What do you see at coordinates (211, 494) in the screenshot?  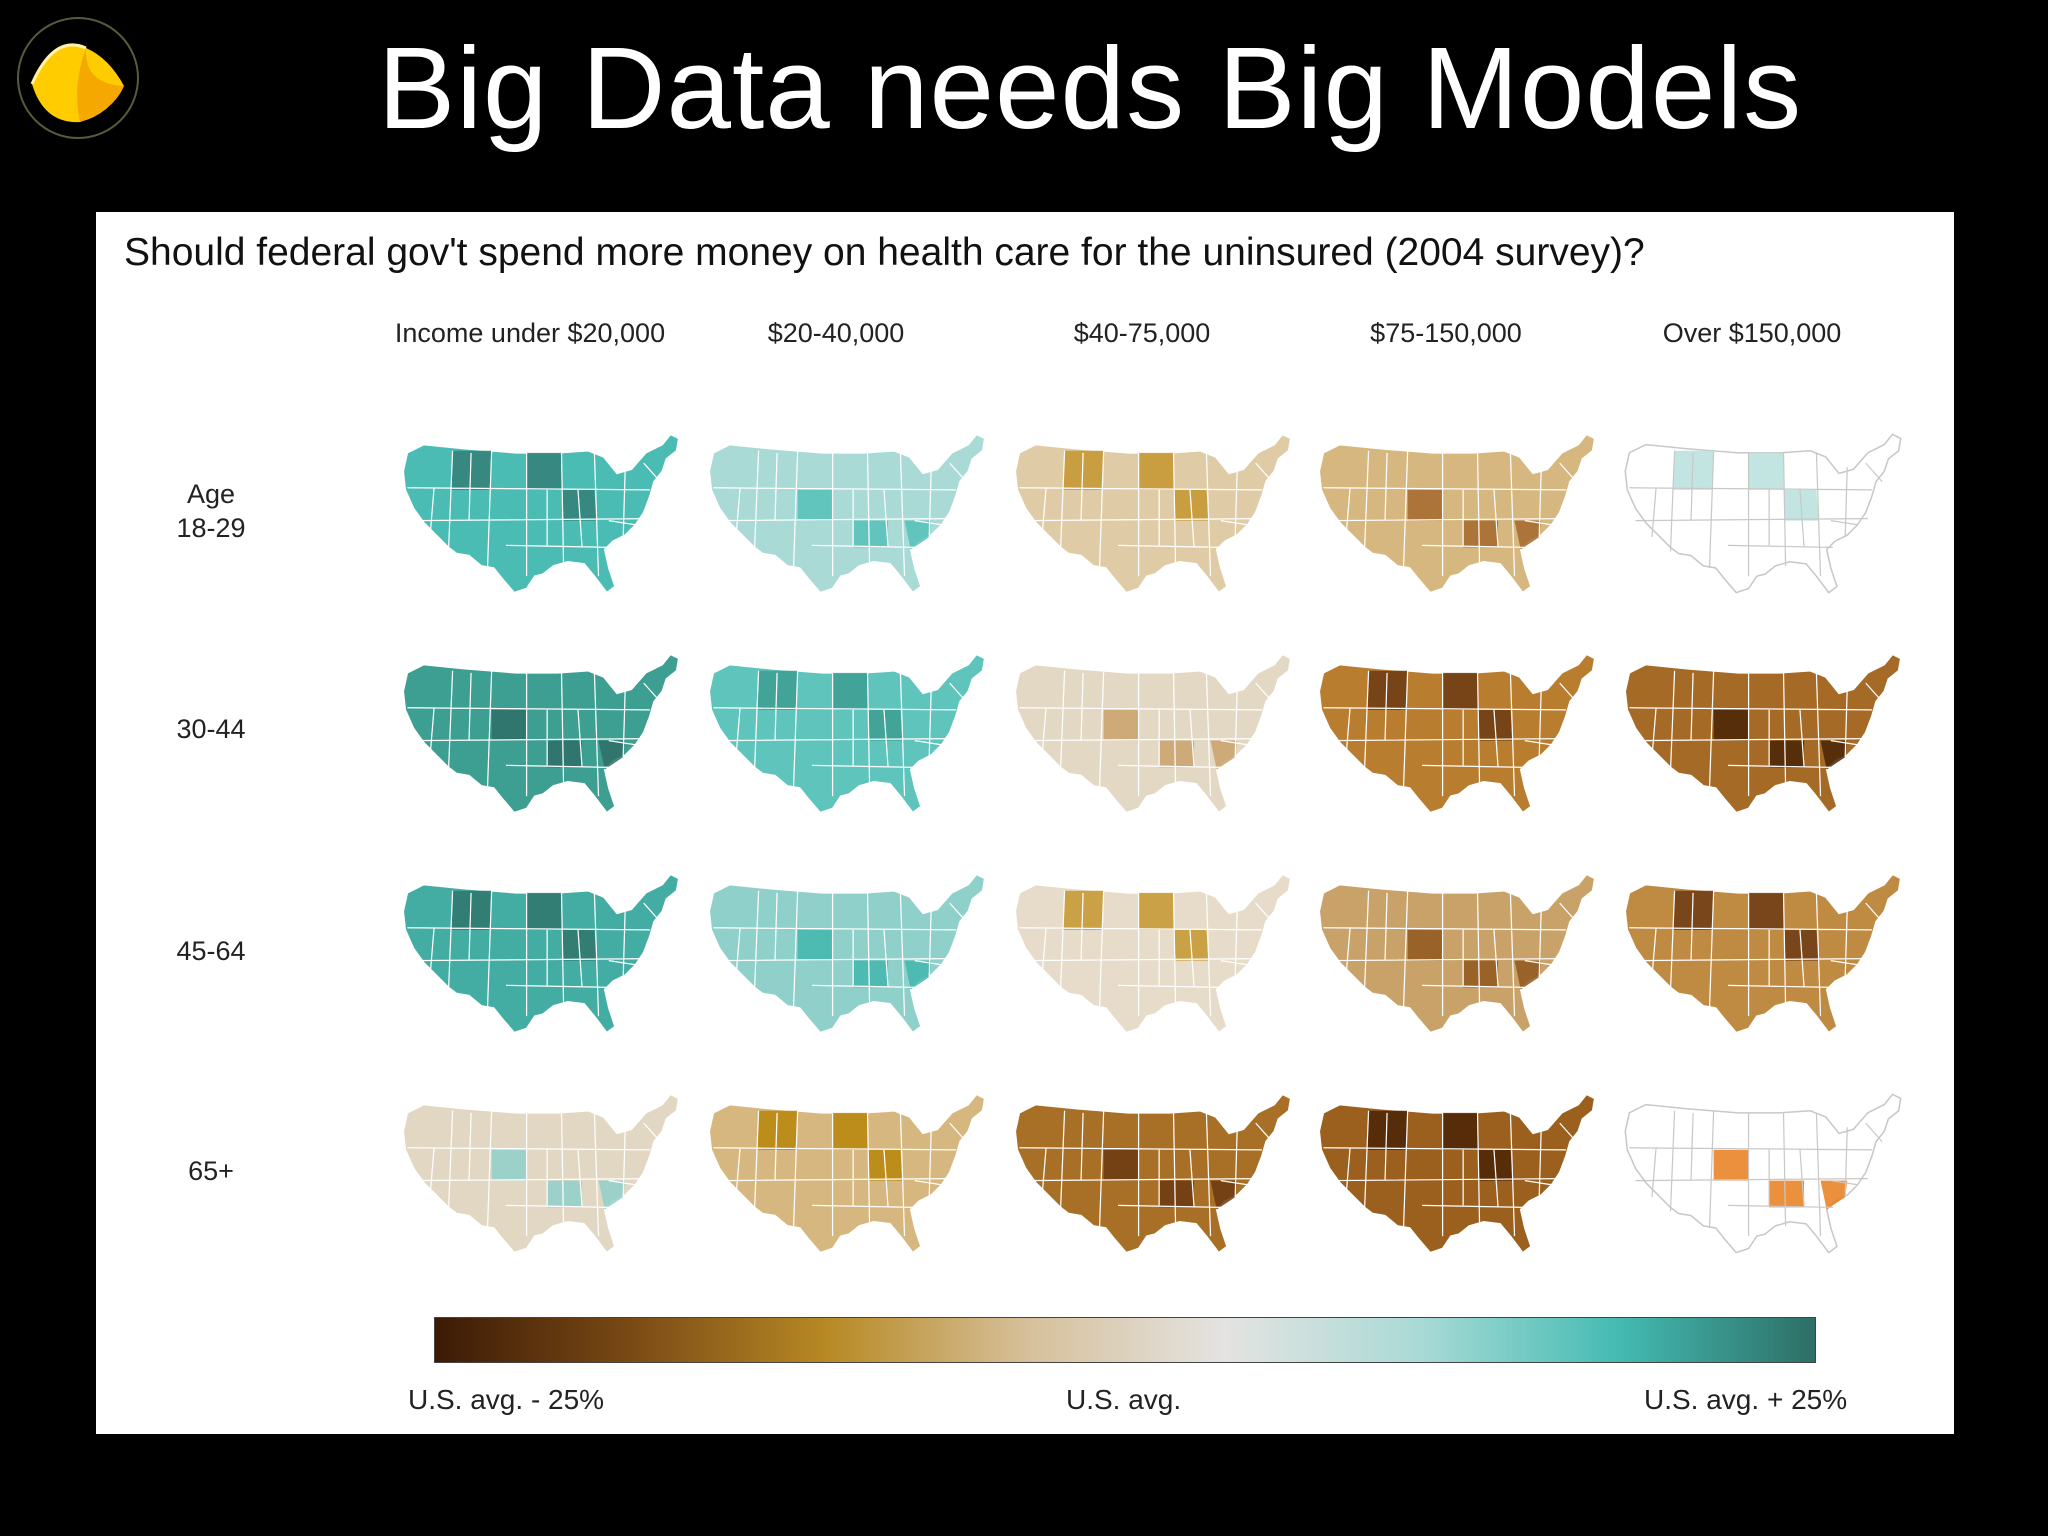 I see `row-header-line: Age` at bounding box center [211, 494].